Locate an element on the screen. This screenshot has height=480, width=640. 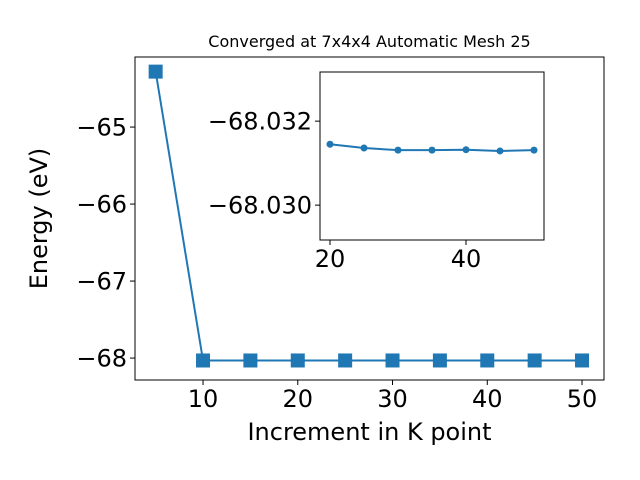
x-tick-label: 10 is located at coordinates (203, 399).